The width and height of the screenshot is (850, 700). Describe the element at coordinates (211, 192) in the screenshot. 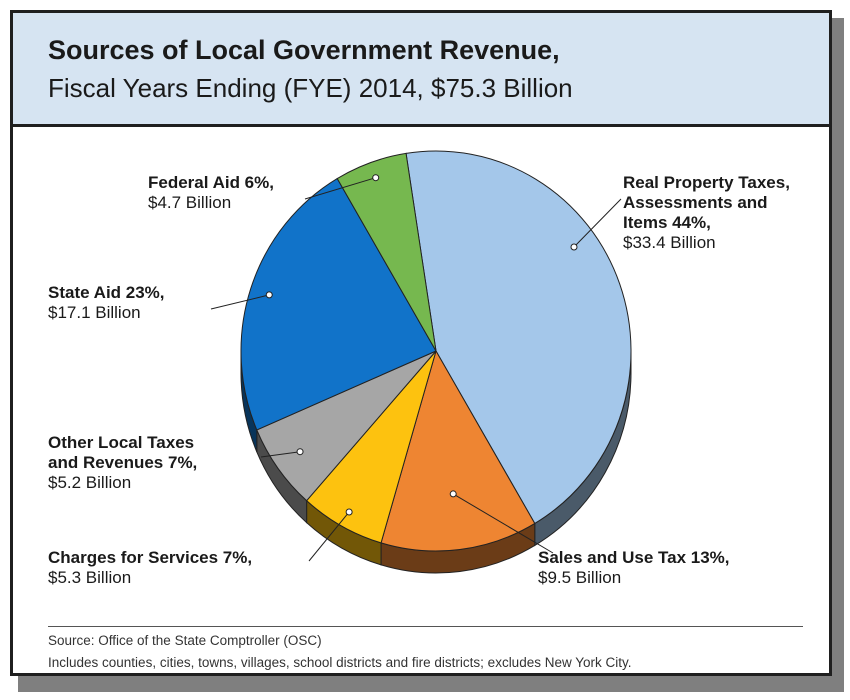

I see `slice-label-federal-aid: Federal Aid 6%, $4.7 Billion` at that location.